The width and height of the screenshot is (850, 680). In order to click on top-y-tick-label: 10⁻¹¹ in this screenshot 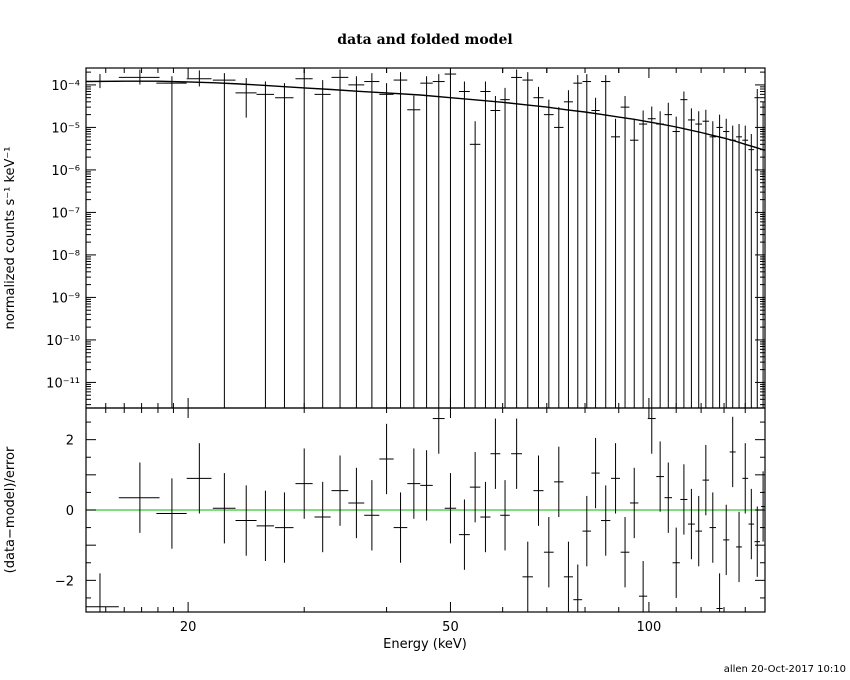, I will do `click(63, 383)`.